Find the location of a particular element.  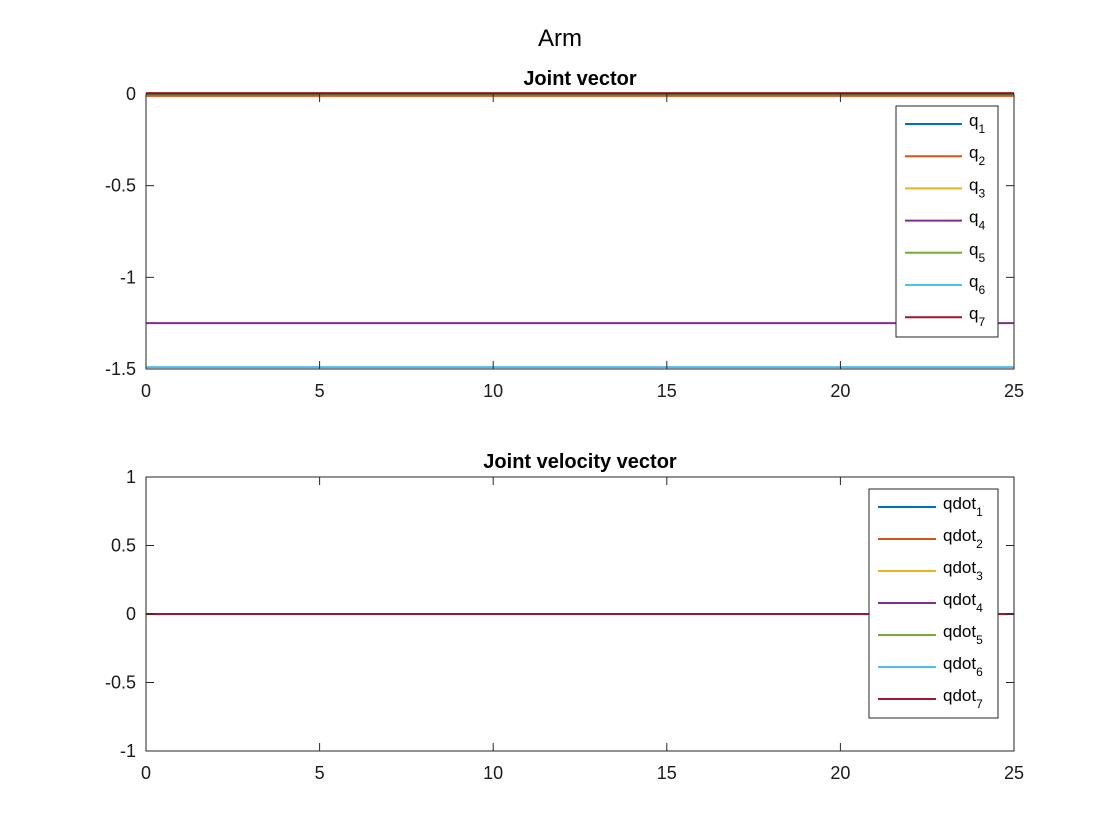

jv-xtick-label: 20 is located at coordinates (840, 391).